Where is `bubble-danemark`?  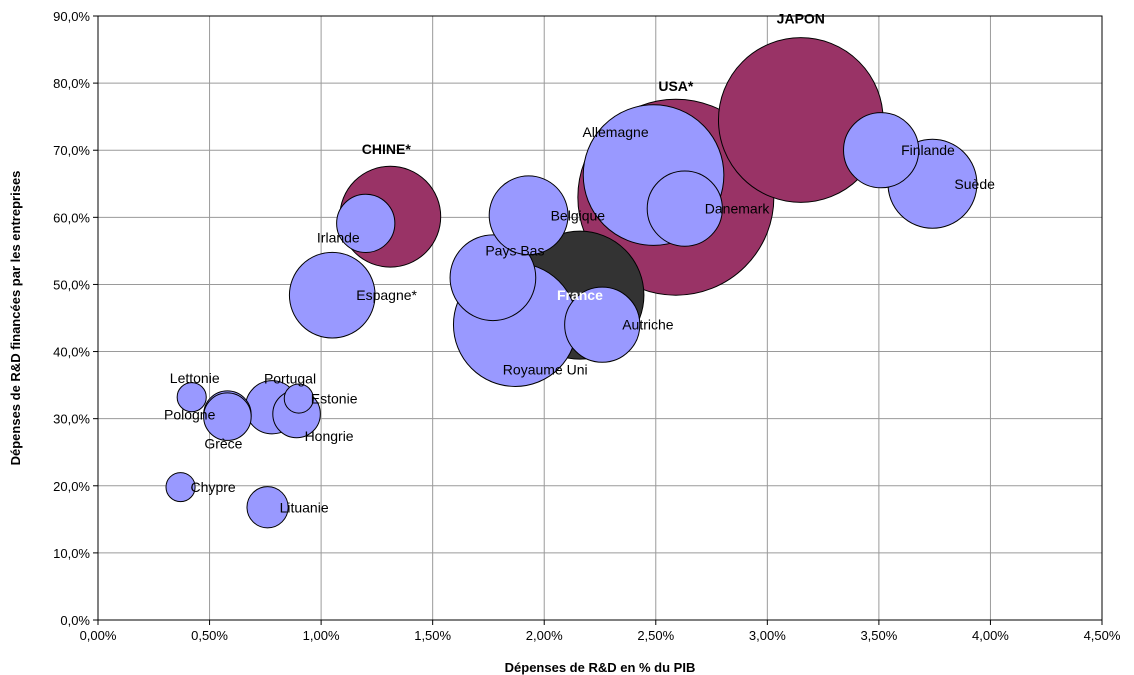
bubble-danemark is located at coordinates (684, 208).